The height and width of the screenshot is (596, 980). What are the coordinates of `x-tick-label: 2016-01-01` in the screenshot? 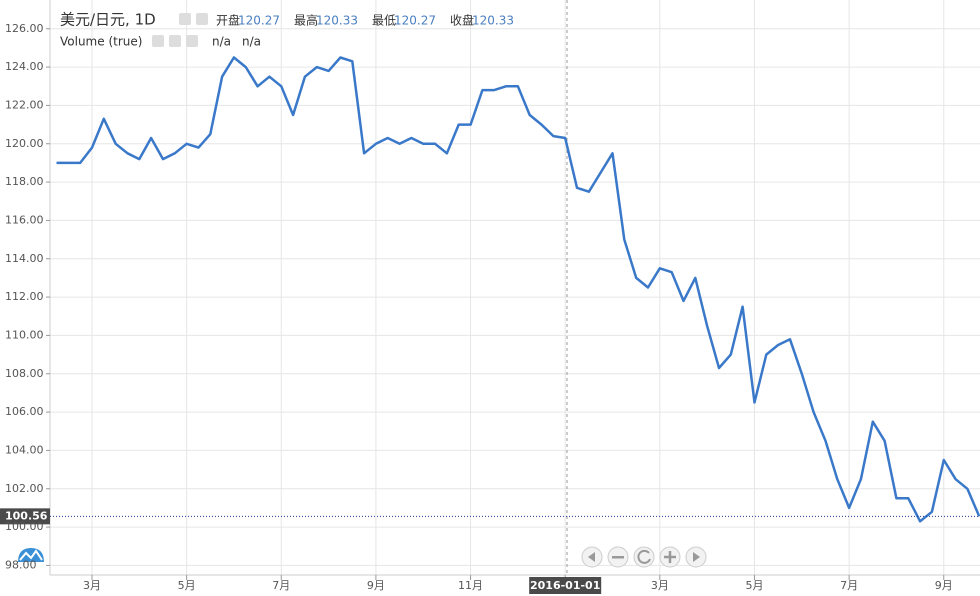 It's located at (565, 585).